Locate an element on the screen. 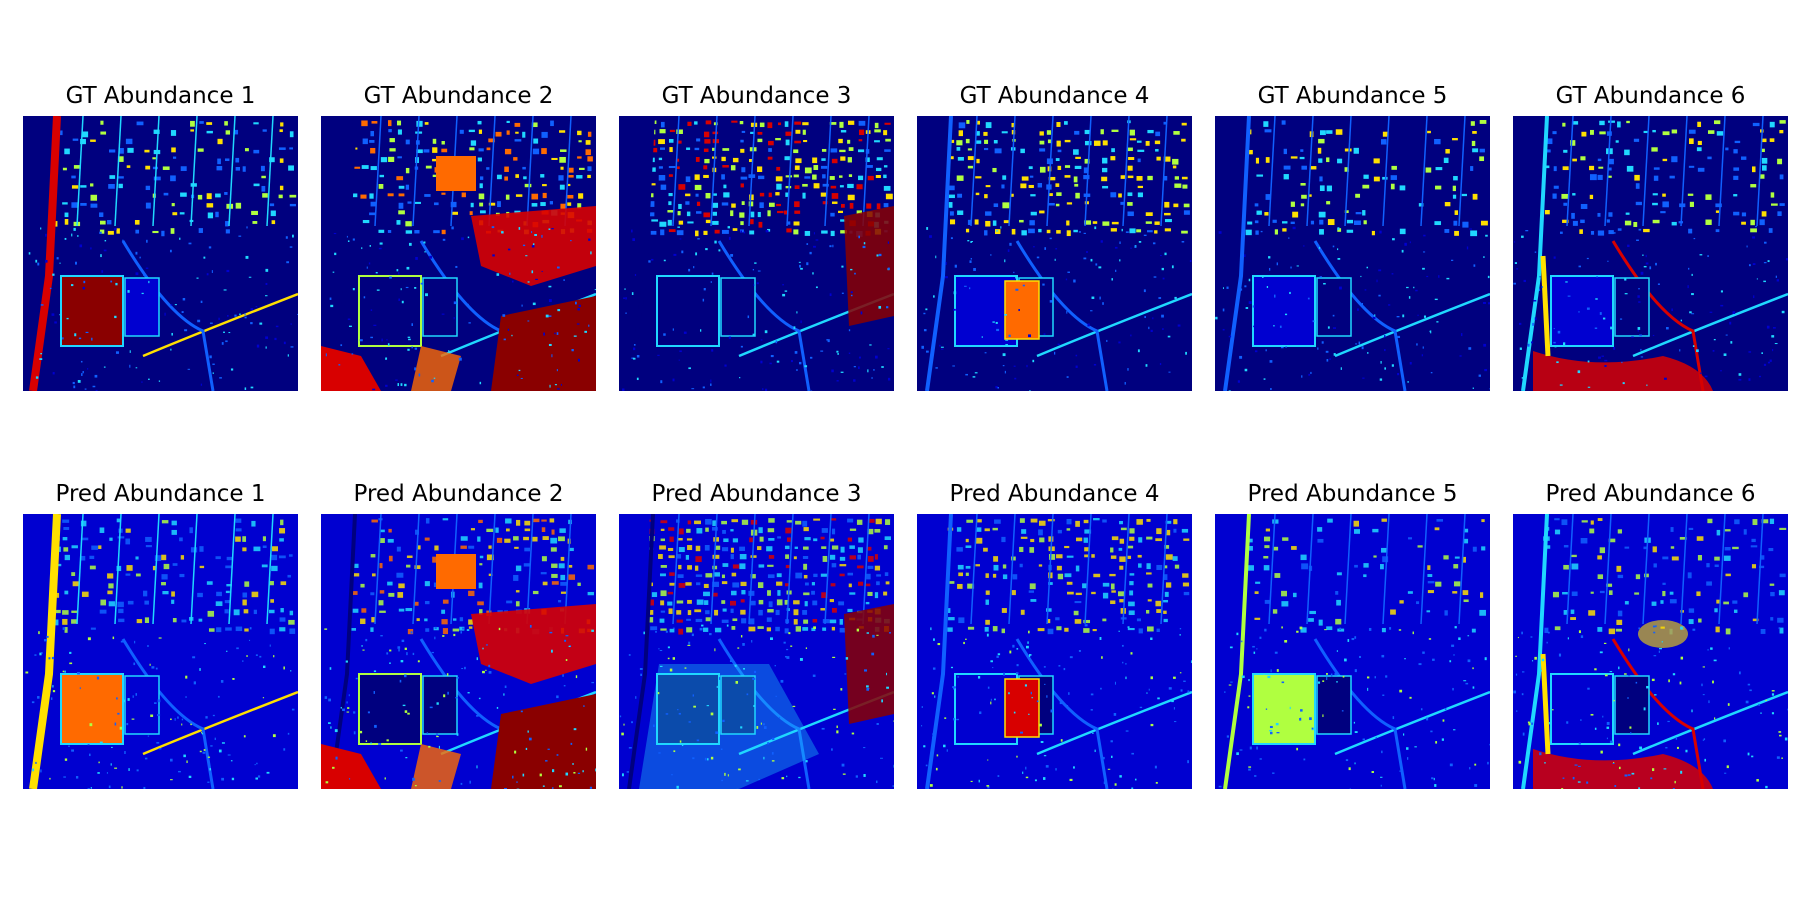  panel-title: GT Abundance 4 is located at coordinates (1054, 96).